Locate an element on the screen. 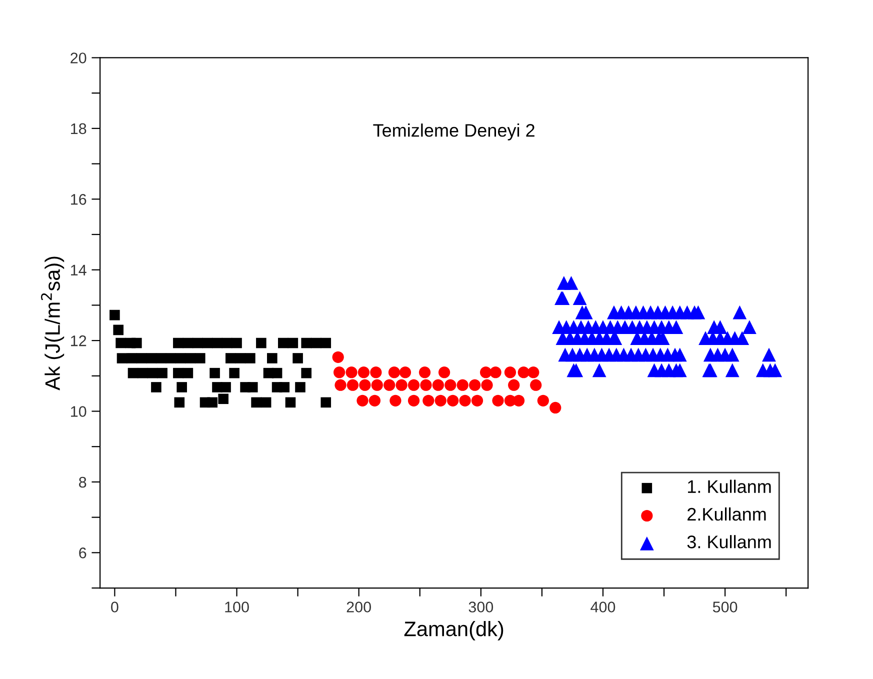 The width and height of the screenshot is (873, 679). y-tick-label: 6 is located at coordinates (82, 553).